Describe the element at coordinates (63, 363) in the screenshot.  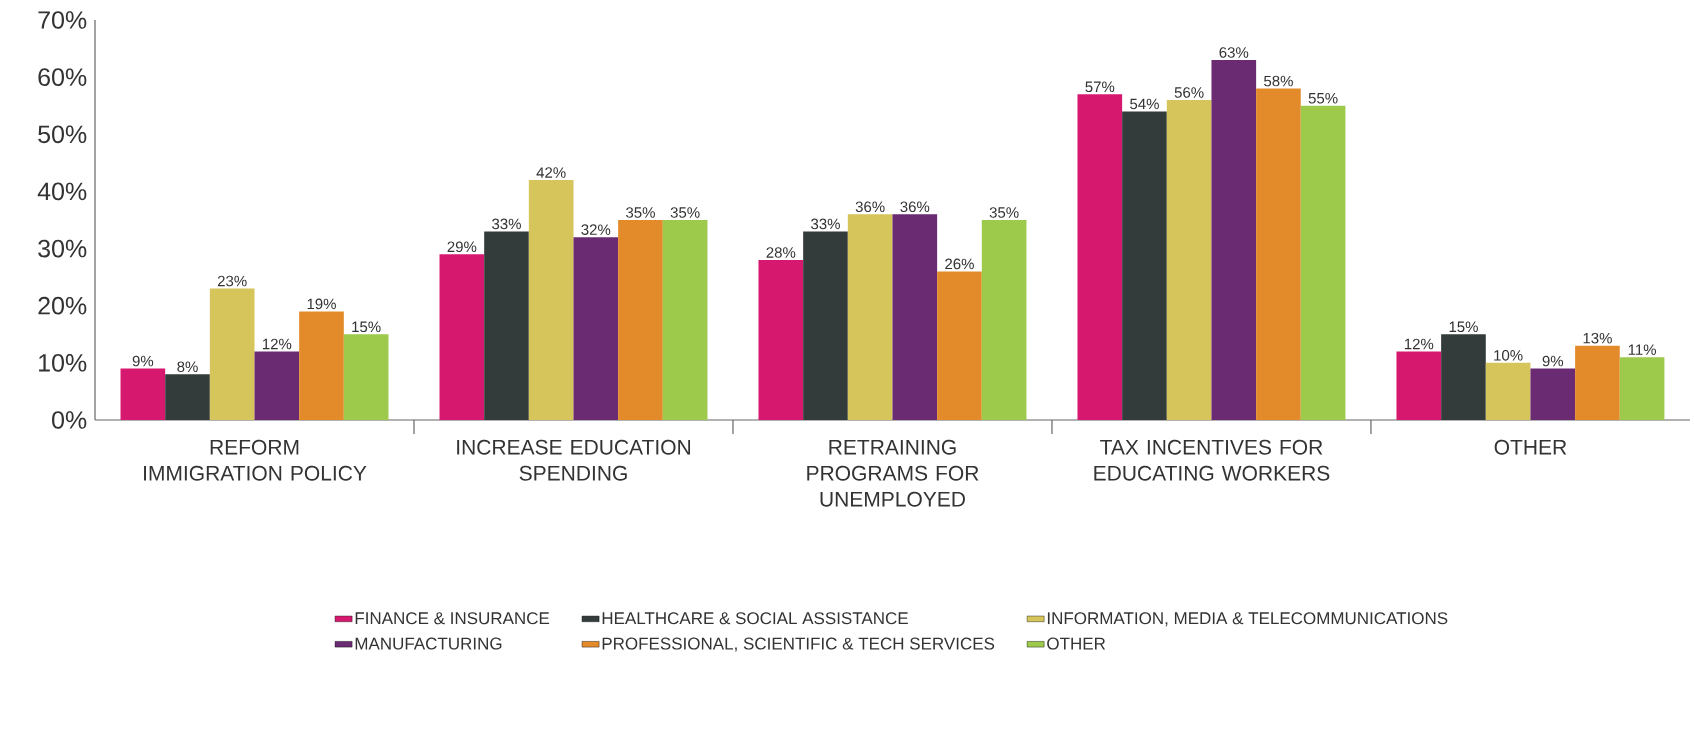
I see `y-tick-label: 10%` at that location.